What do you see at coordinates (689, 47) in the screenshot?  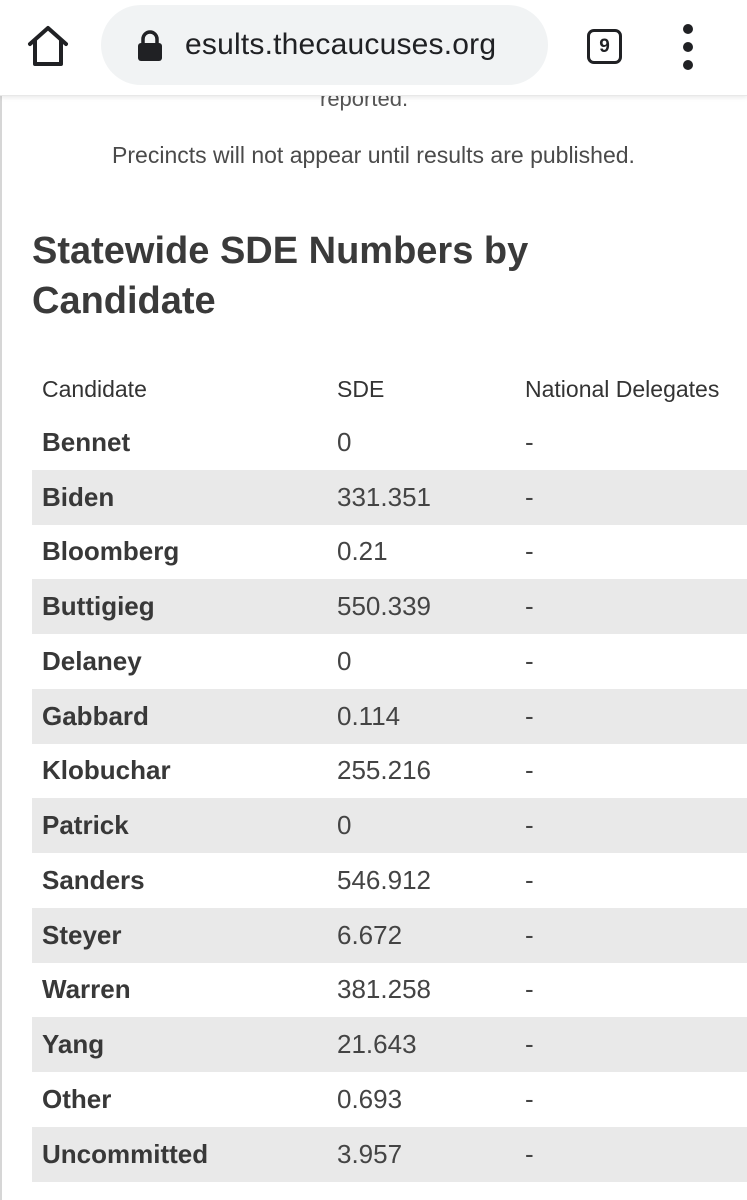 I see `more-menu-button` at bounding box center [689, 47].